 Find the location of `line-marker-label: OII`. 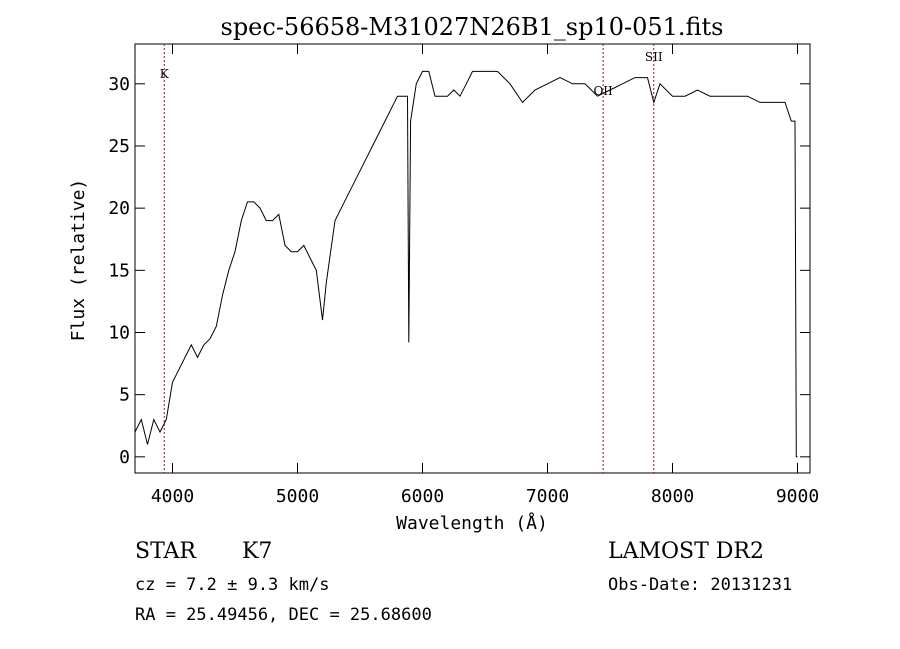

line-marker-label: OII is located at coordinates (603, 91).